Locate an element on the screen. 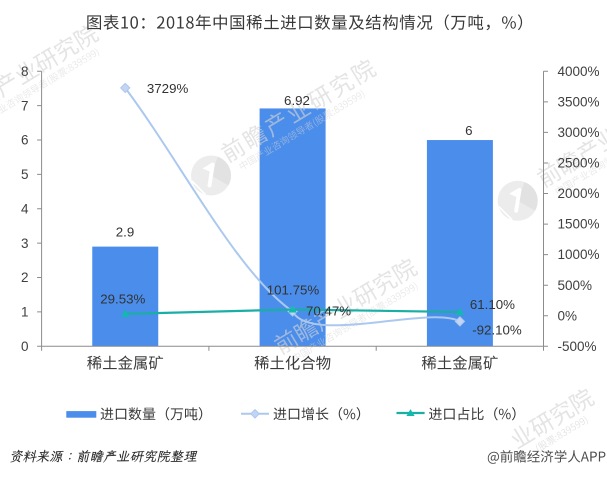  svg-text: 29.53% is located at coordinates (122, 299).